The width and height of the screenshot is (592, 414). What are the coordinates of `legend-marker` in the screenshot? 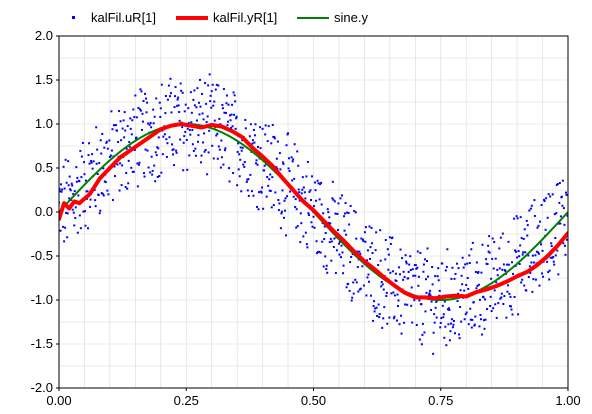 It's located at (73, 17).